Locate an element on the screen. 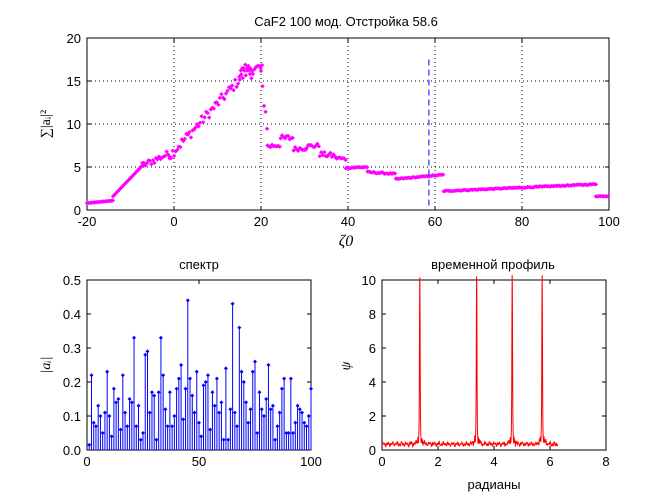  x-tick-label: 60 is located at coordinates (435, 221).